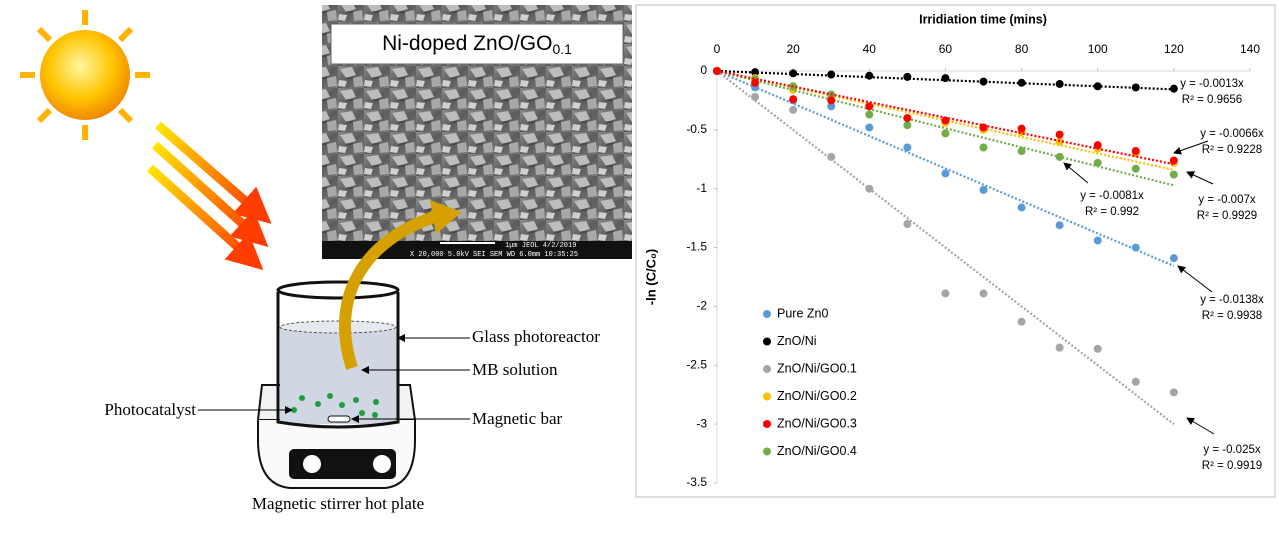 The image size is (1279, 536). Describe the element at coordinates (517, 418) in the screenshot. I see `bar-label: Magnetic bar` at that location.